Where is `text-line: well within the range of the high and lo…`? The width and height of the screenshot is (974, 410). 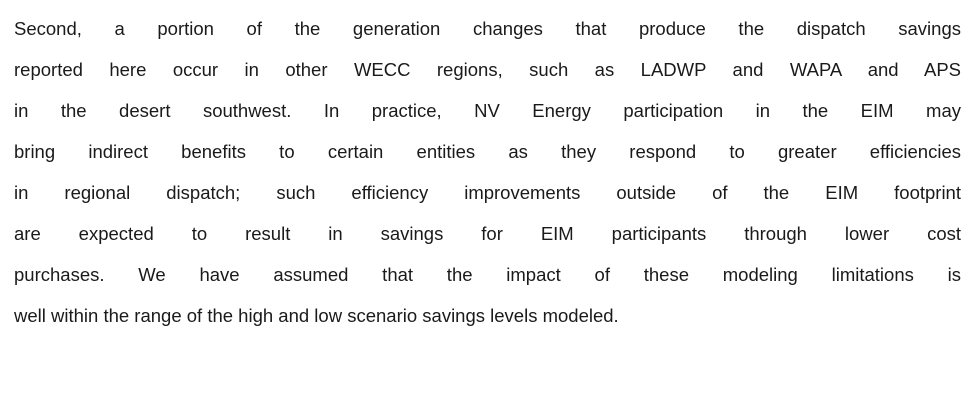 text-line: well within the range of the high and lo… is located at coordinates (316, 315).